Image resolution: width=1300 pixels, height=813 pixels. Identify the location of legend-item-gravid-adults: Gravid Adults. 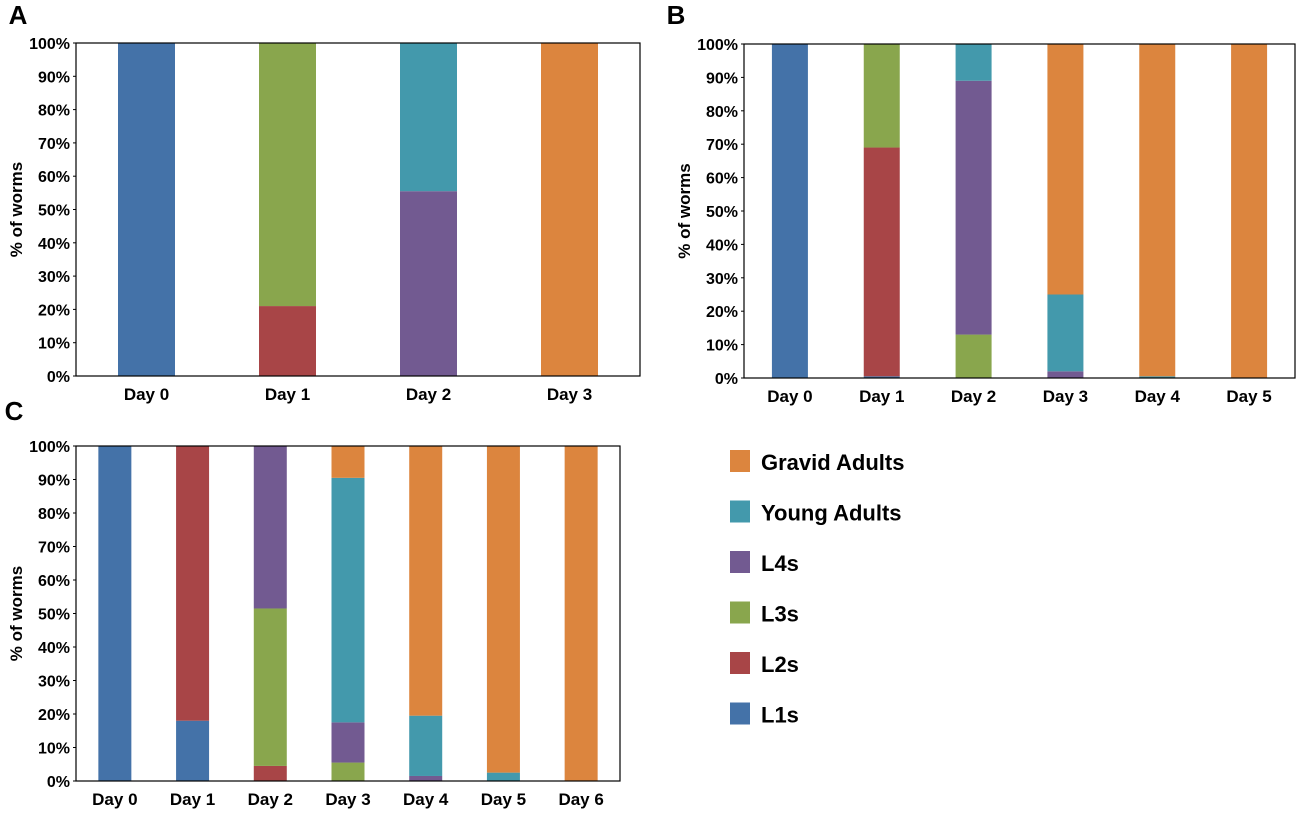
(817, 462).